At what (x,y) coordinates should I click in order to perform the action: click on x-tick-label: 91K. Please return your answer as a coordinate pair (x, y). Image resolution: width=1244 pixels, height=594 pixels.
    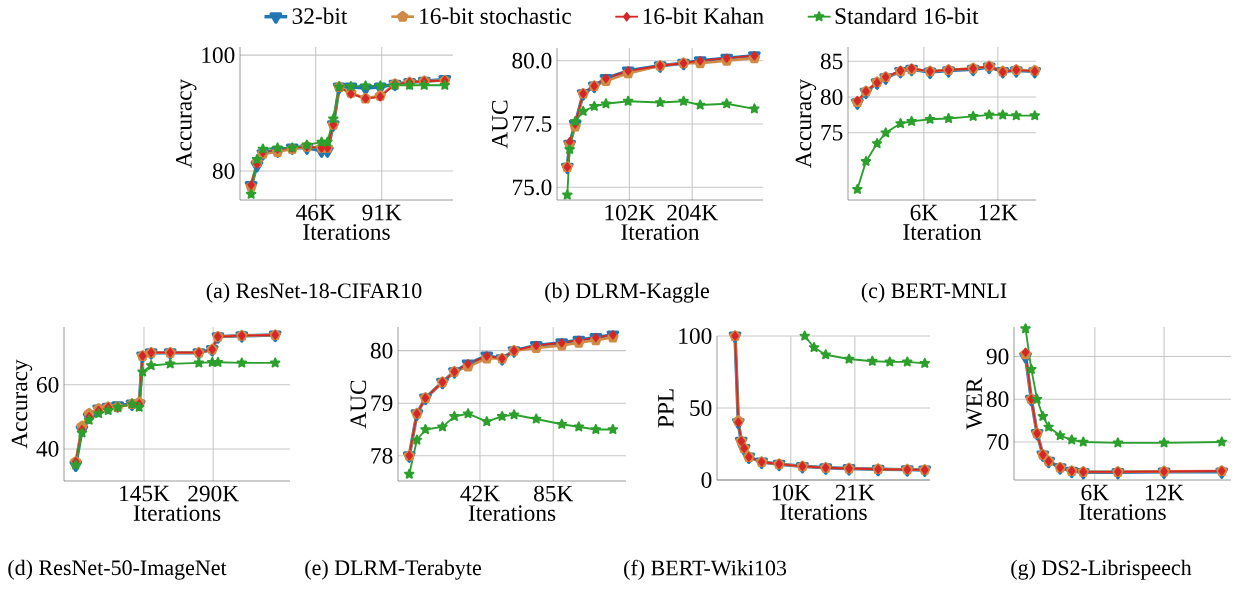
    Looking at the image, I should click on (382, 212).